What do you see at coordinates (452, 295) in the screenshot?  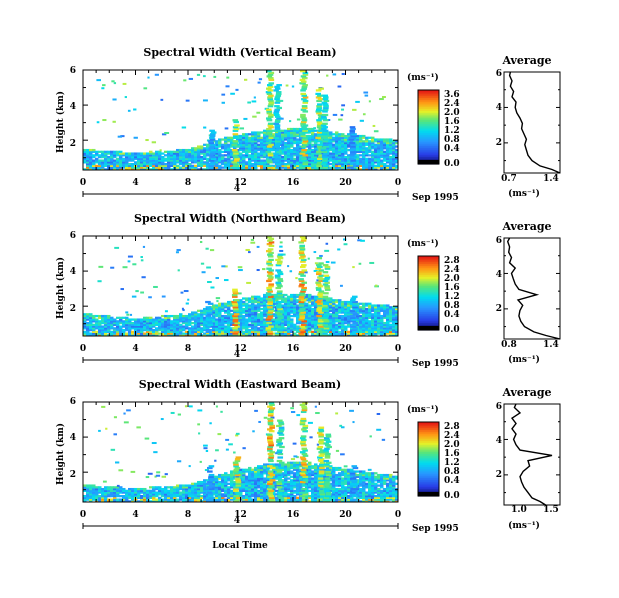 I see `colorbar-tick-labels: 2.8 2.4 2.0 1.6 1.2 0.8 0.4 0.0` at bounding box center [452, 295].